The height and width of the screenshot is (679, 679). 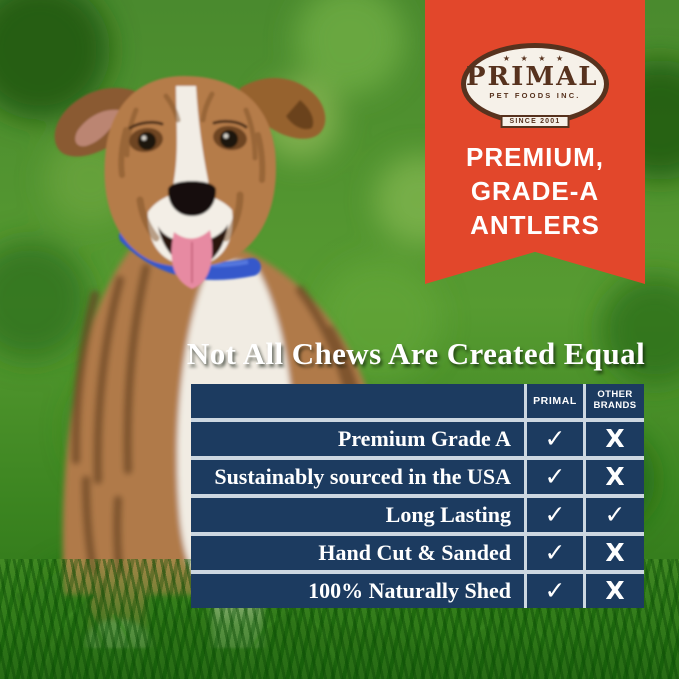 I want to click on trademark-symbol: ™, so click(x=602, y=72).